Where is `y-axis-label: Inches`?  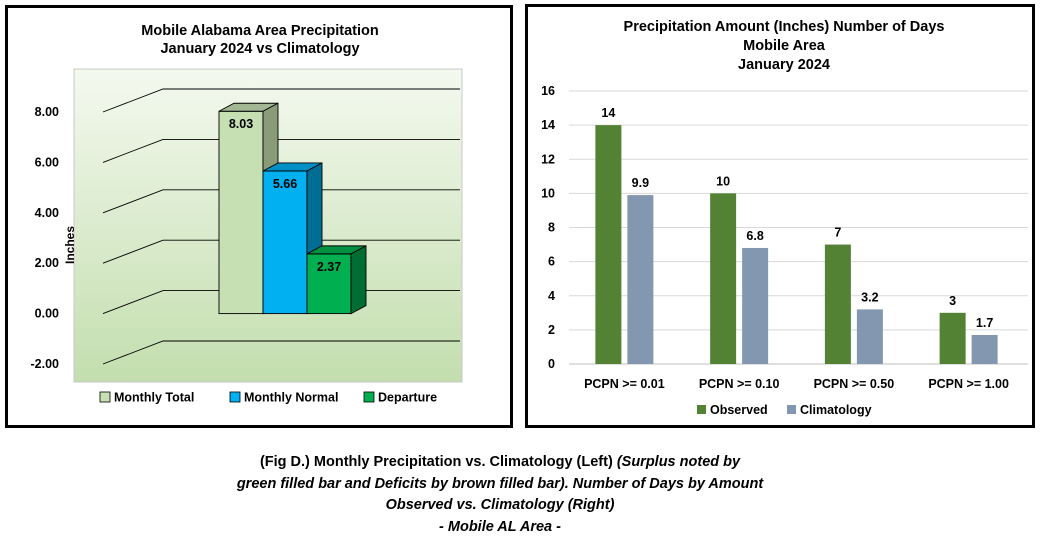
y-axis-label: Inches is located at coordinates (70, 245).